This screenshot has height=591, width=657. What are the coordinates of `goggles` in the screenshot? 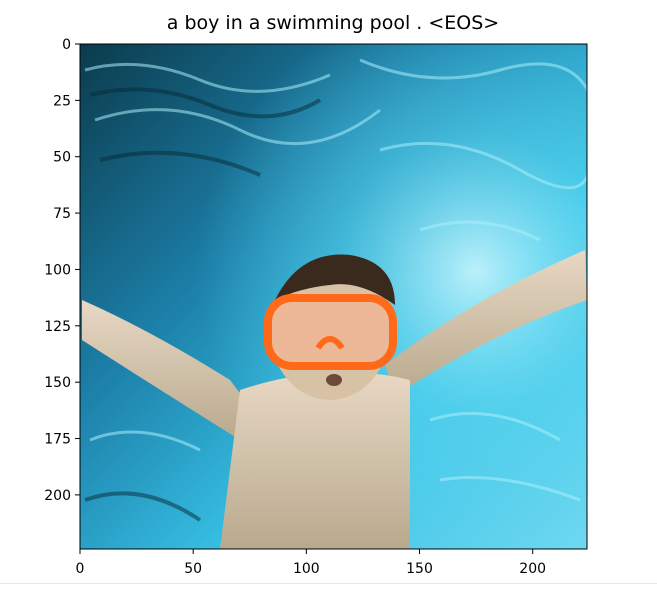 It's located at (330, 332).